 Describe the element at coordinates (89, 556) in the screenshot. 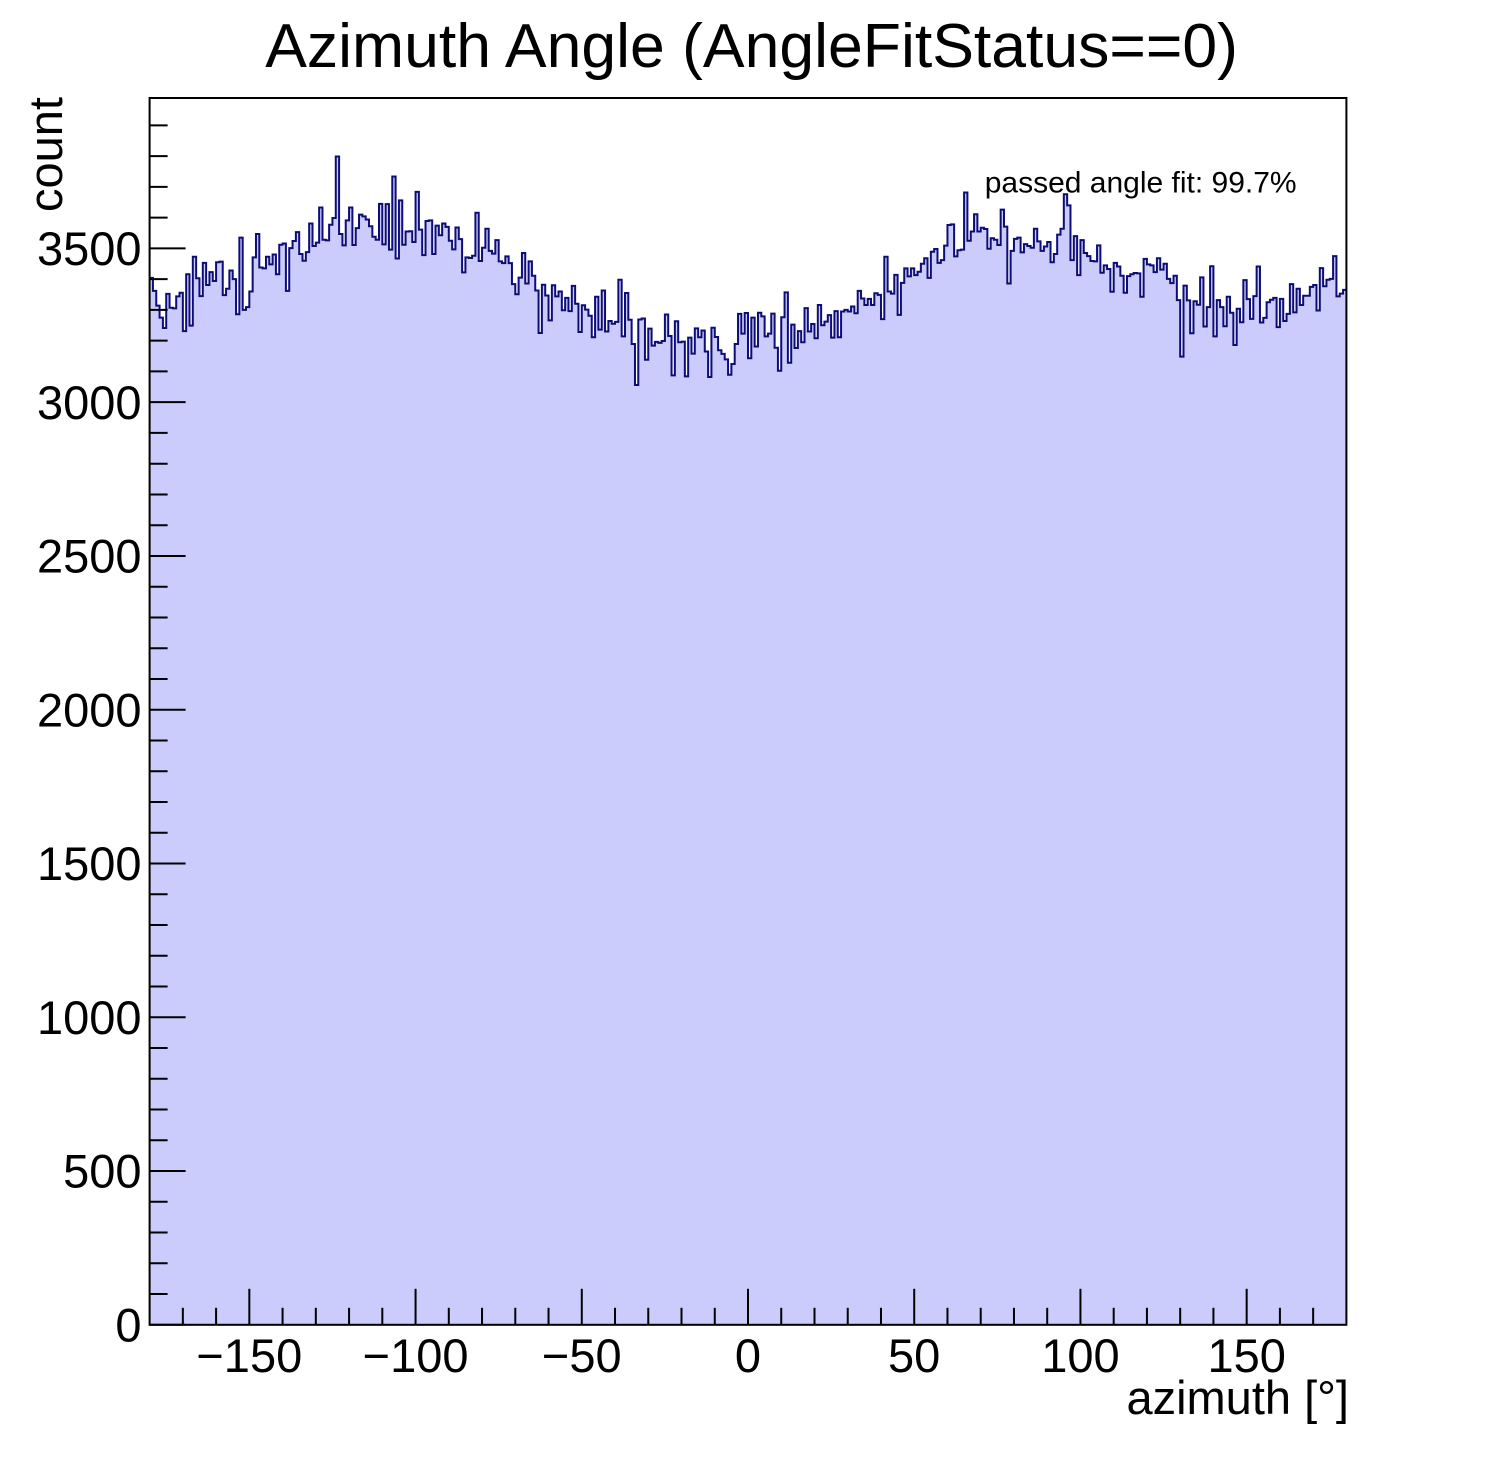

I see `svg-text: 2500` at that location.